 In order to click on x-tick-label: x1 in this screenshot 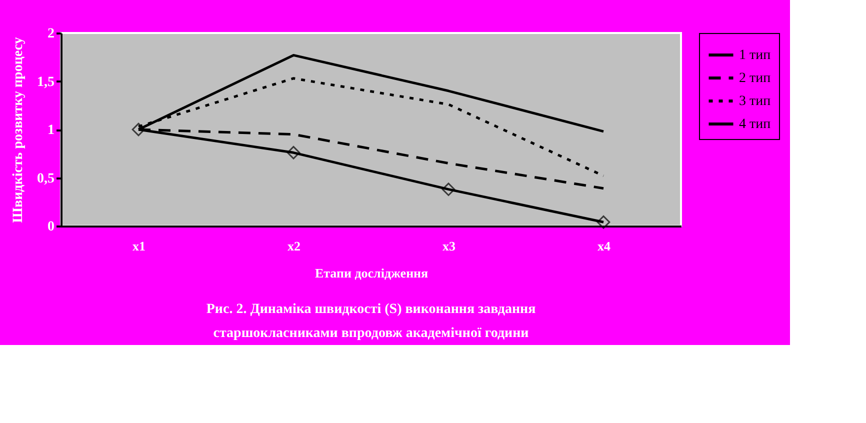, I will do `click(139, 246)`.